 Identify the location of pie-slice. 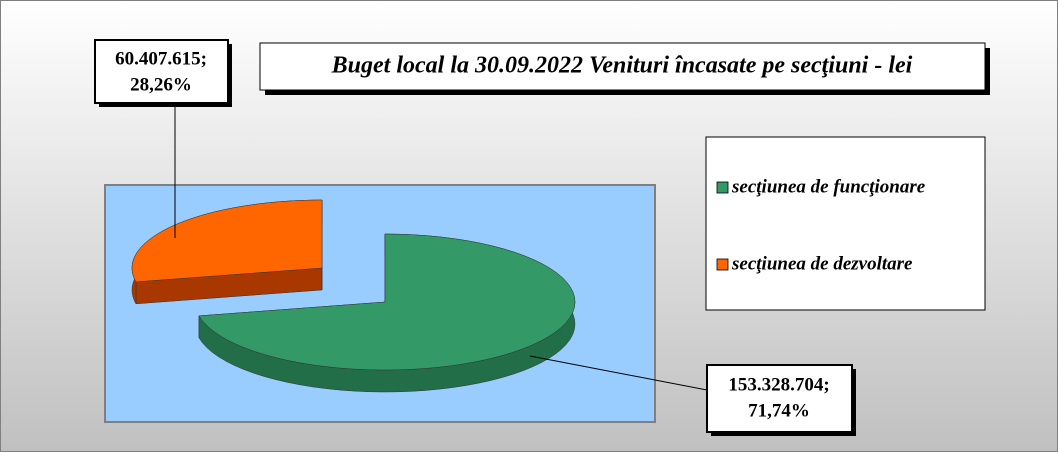
(387, 302).